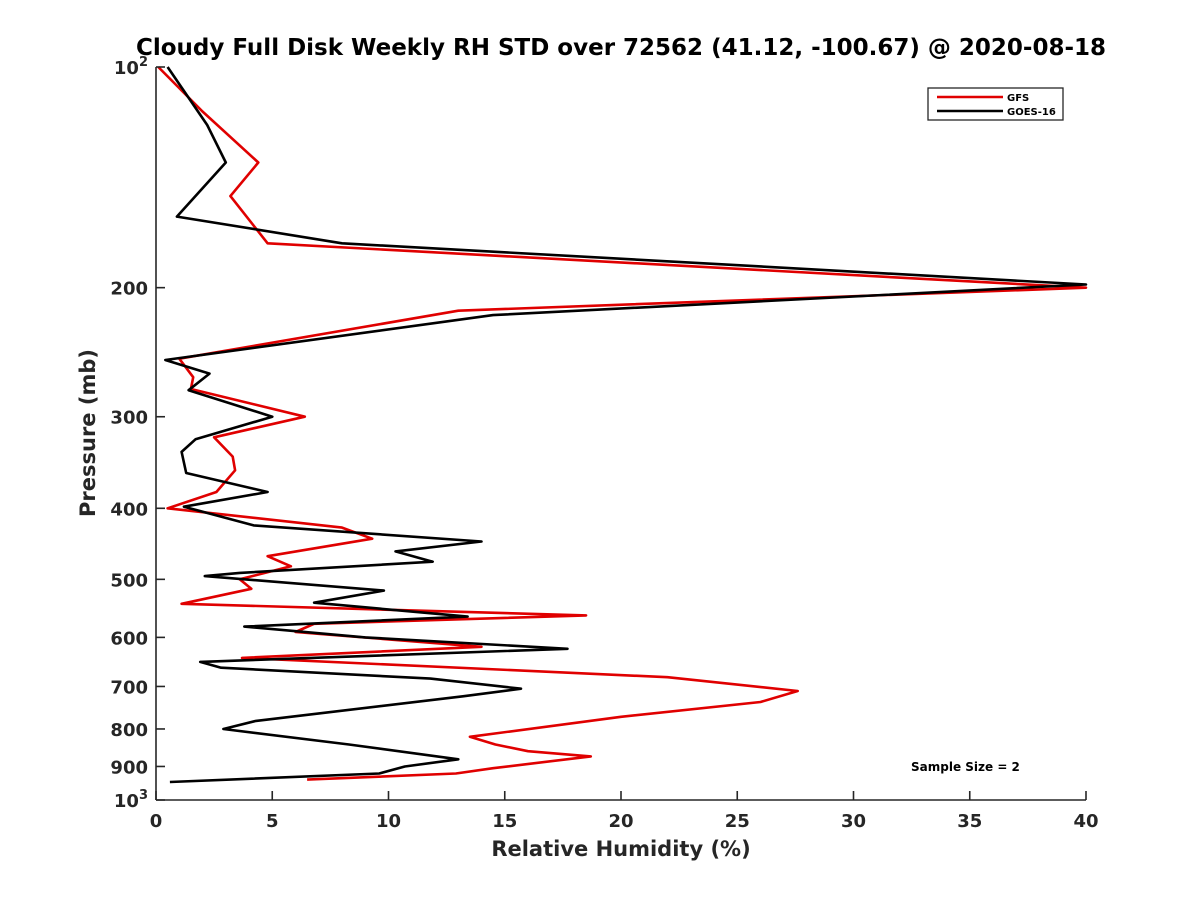  Describe the element at coordinates (620, 849) in the screenshot. I see `x-axis-label: Relative Humidity (%)` at that location.